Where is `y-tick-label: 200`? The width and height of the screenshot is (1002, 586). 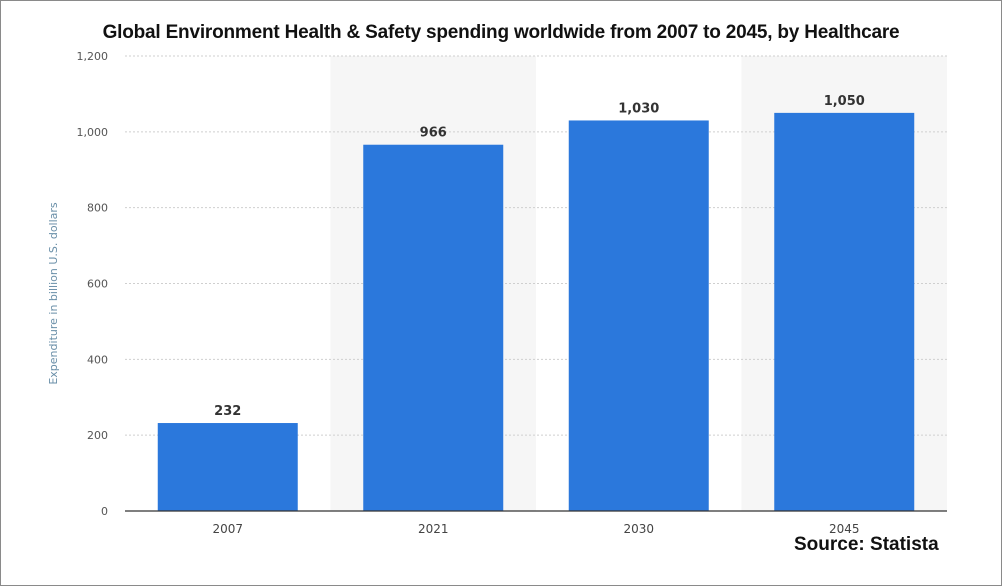 y-tick-label: 200 is located at coordinates (97, 435).